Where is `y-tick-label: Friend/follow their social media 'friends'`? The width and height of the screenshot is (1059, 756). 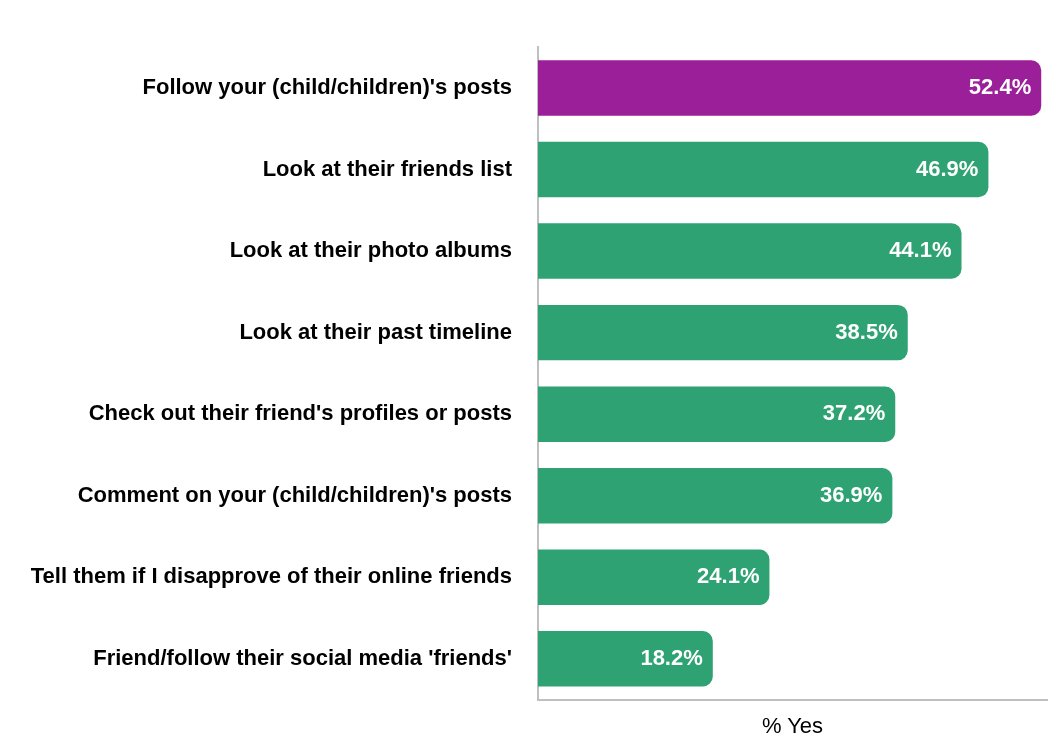
y-tick-label: Friend/follow their social media 'friends' is located at coordinates (302, 657).